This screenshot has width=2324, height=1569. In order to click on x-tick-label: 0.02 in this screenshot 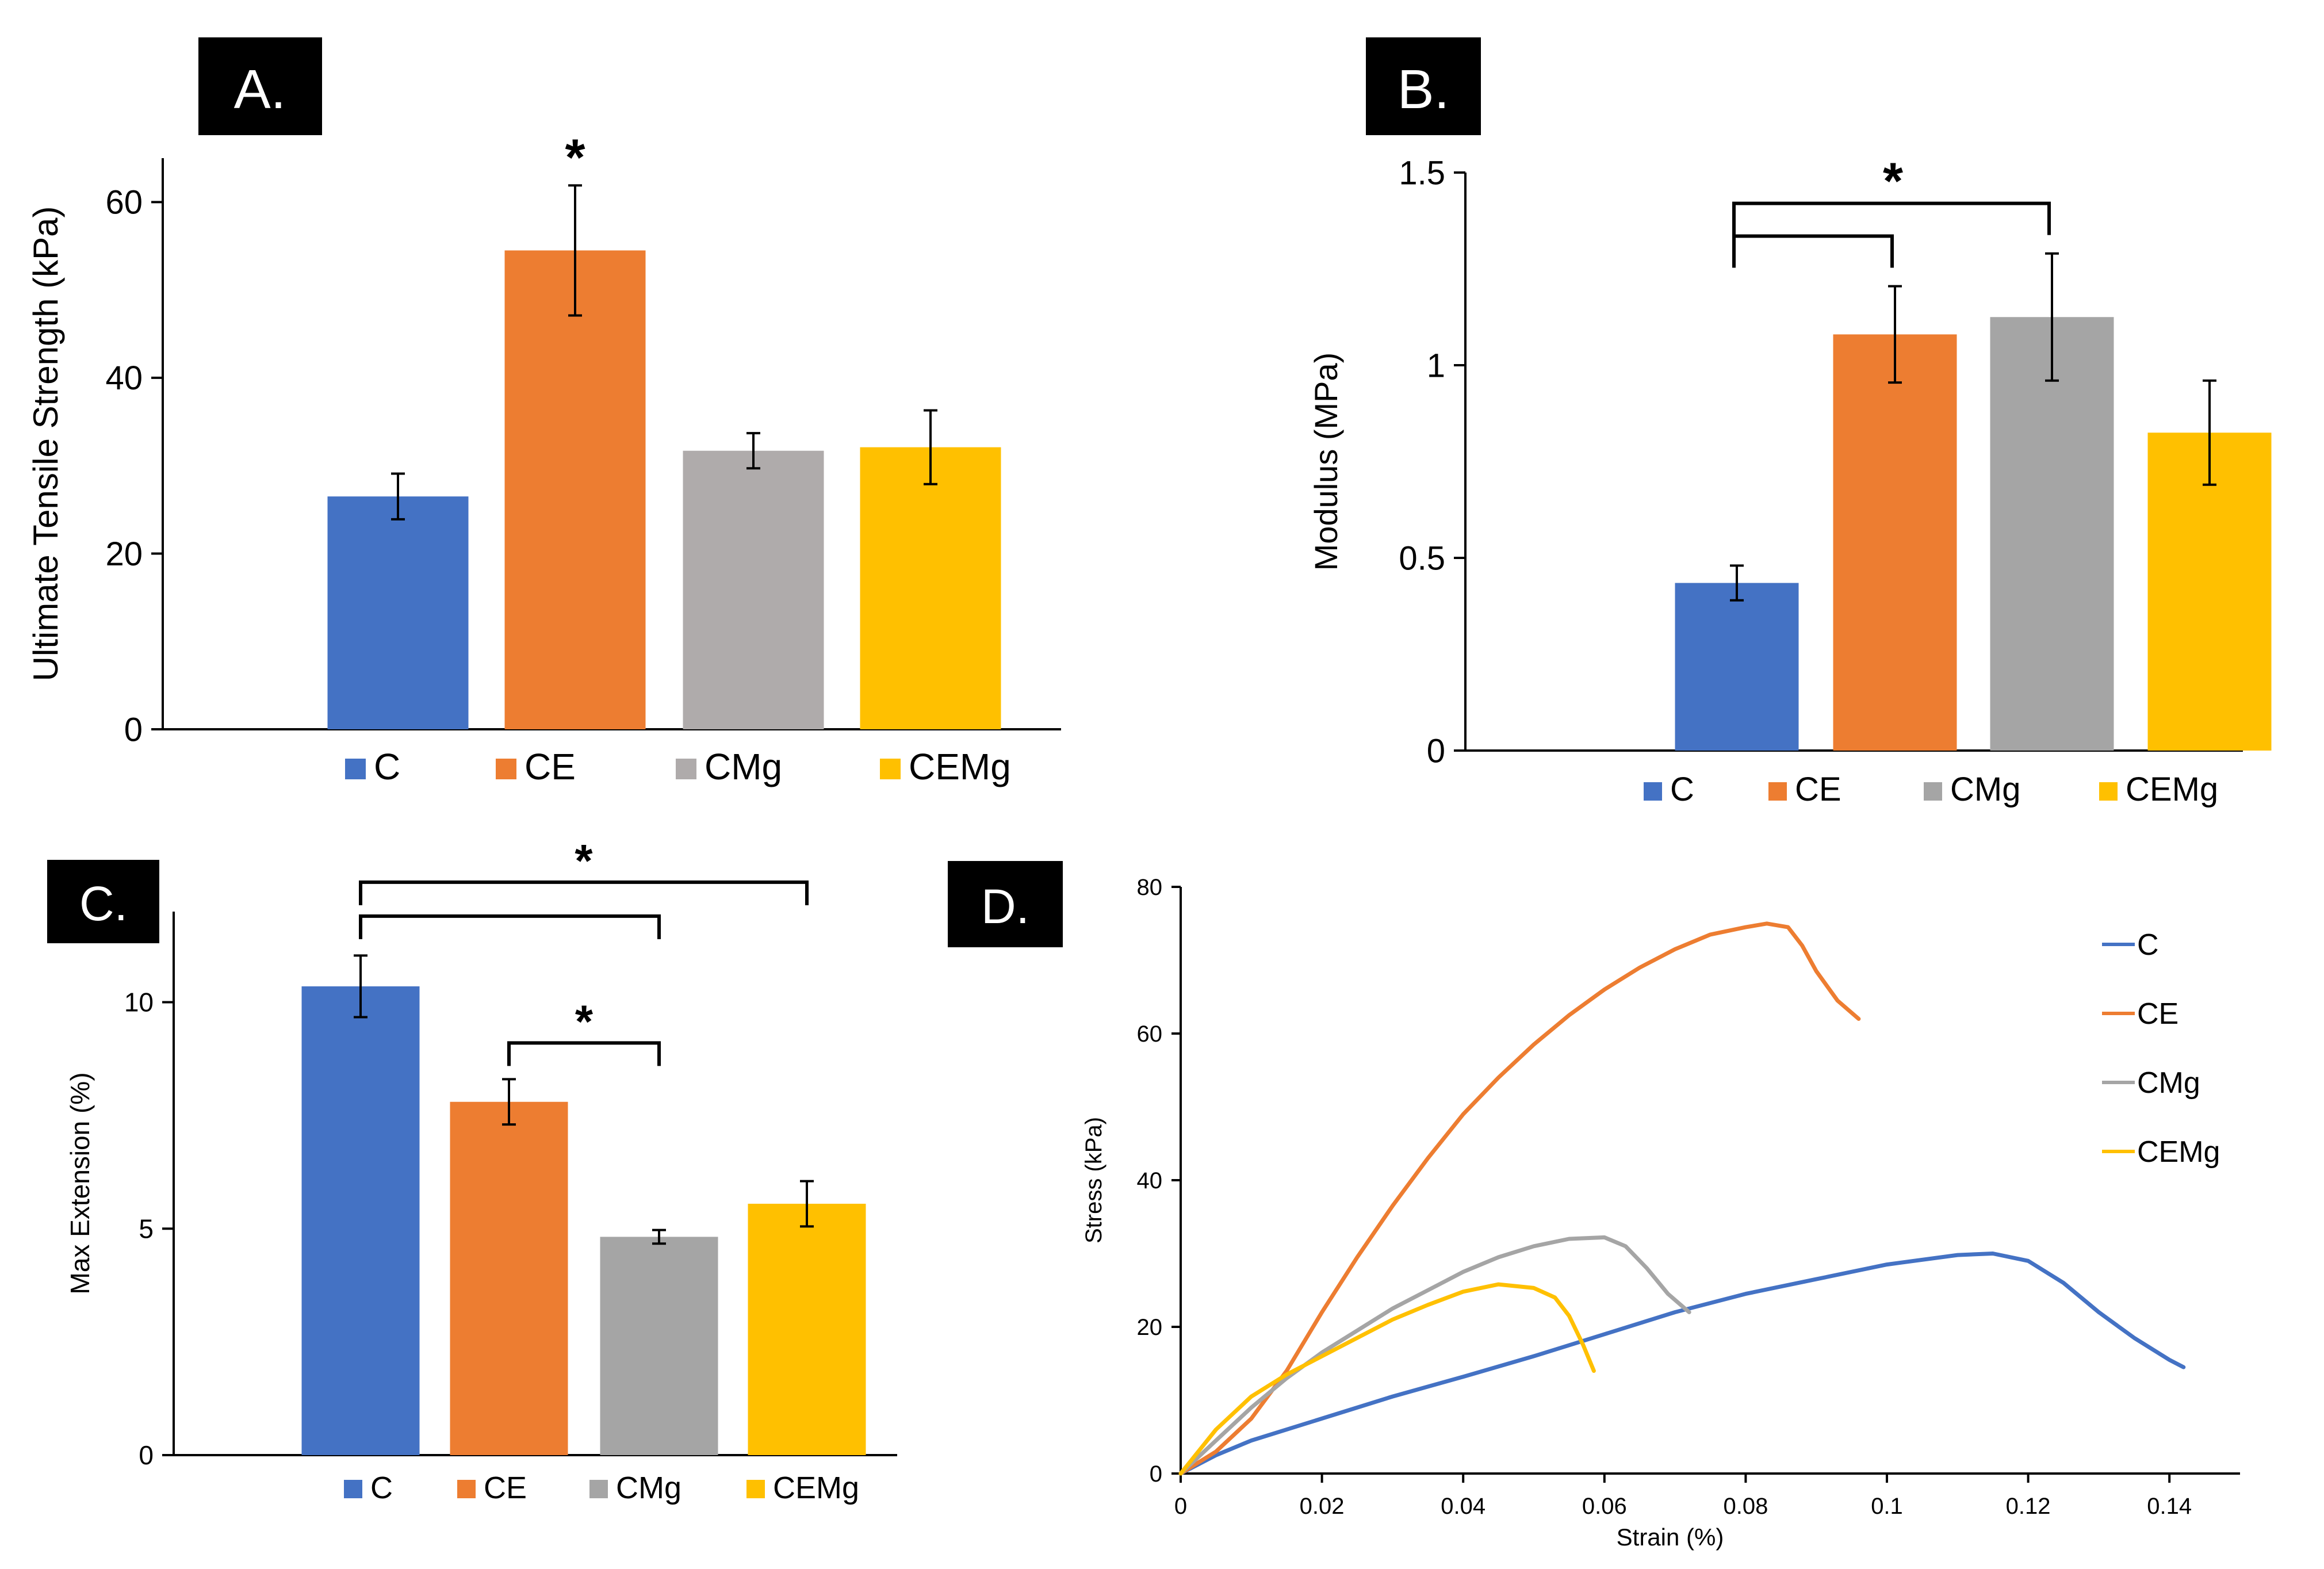, I will do `click(1322, 1507)`.